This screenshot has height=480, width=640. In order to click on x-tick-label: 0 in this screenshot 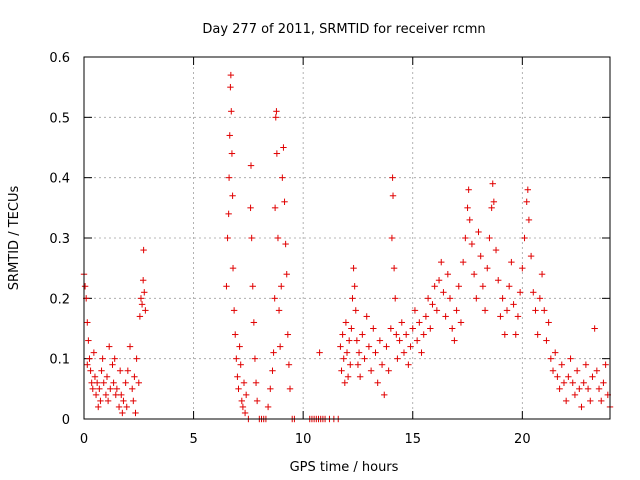, I will do `click(84, 439)`.